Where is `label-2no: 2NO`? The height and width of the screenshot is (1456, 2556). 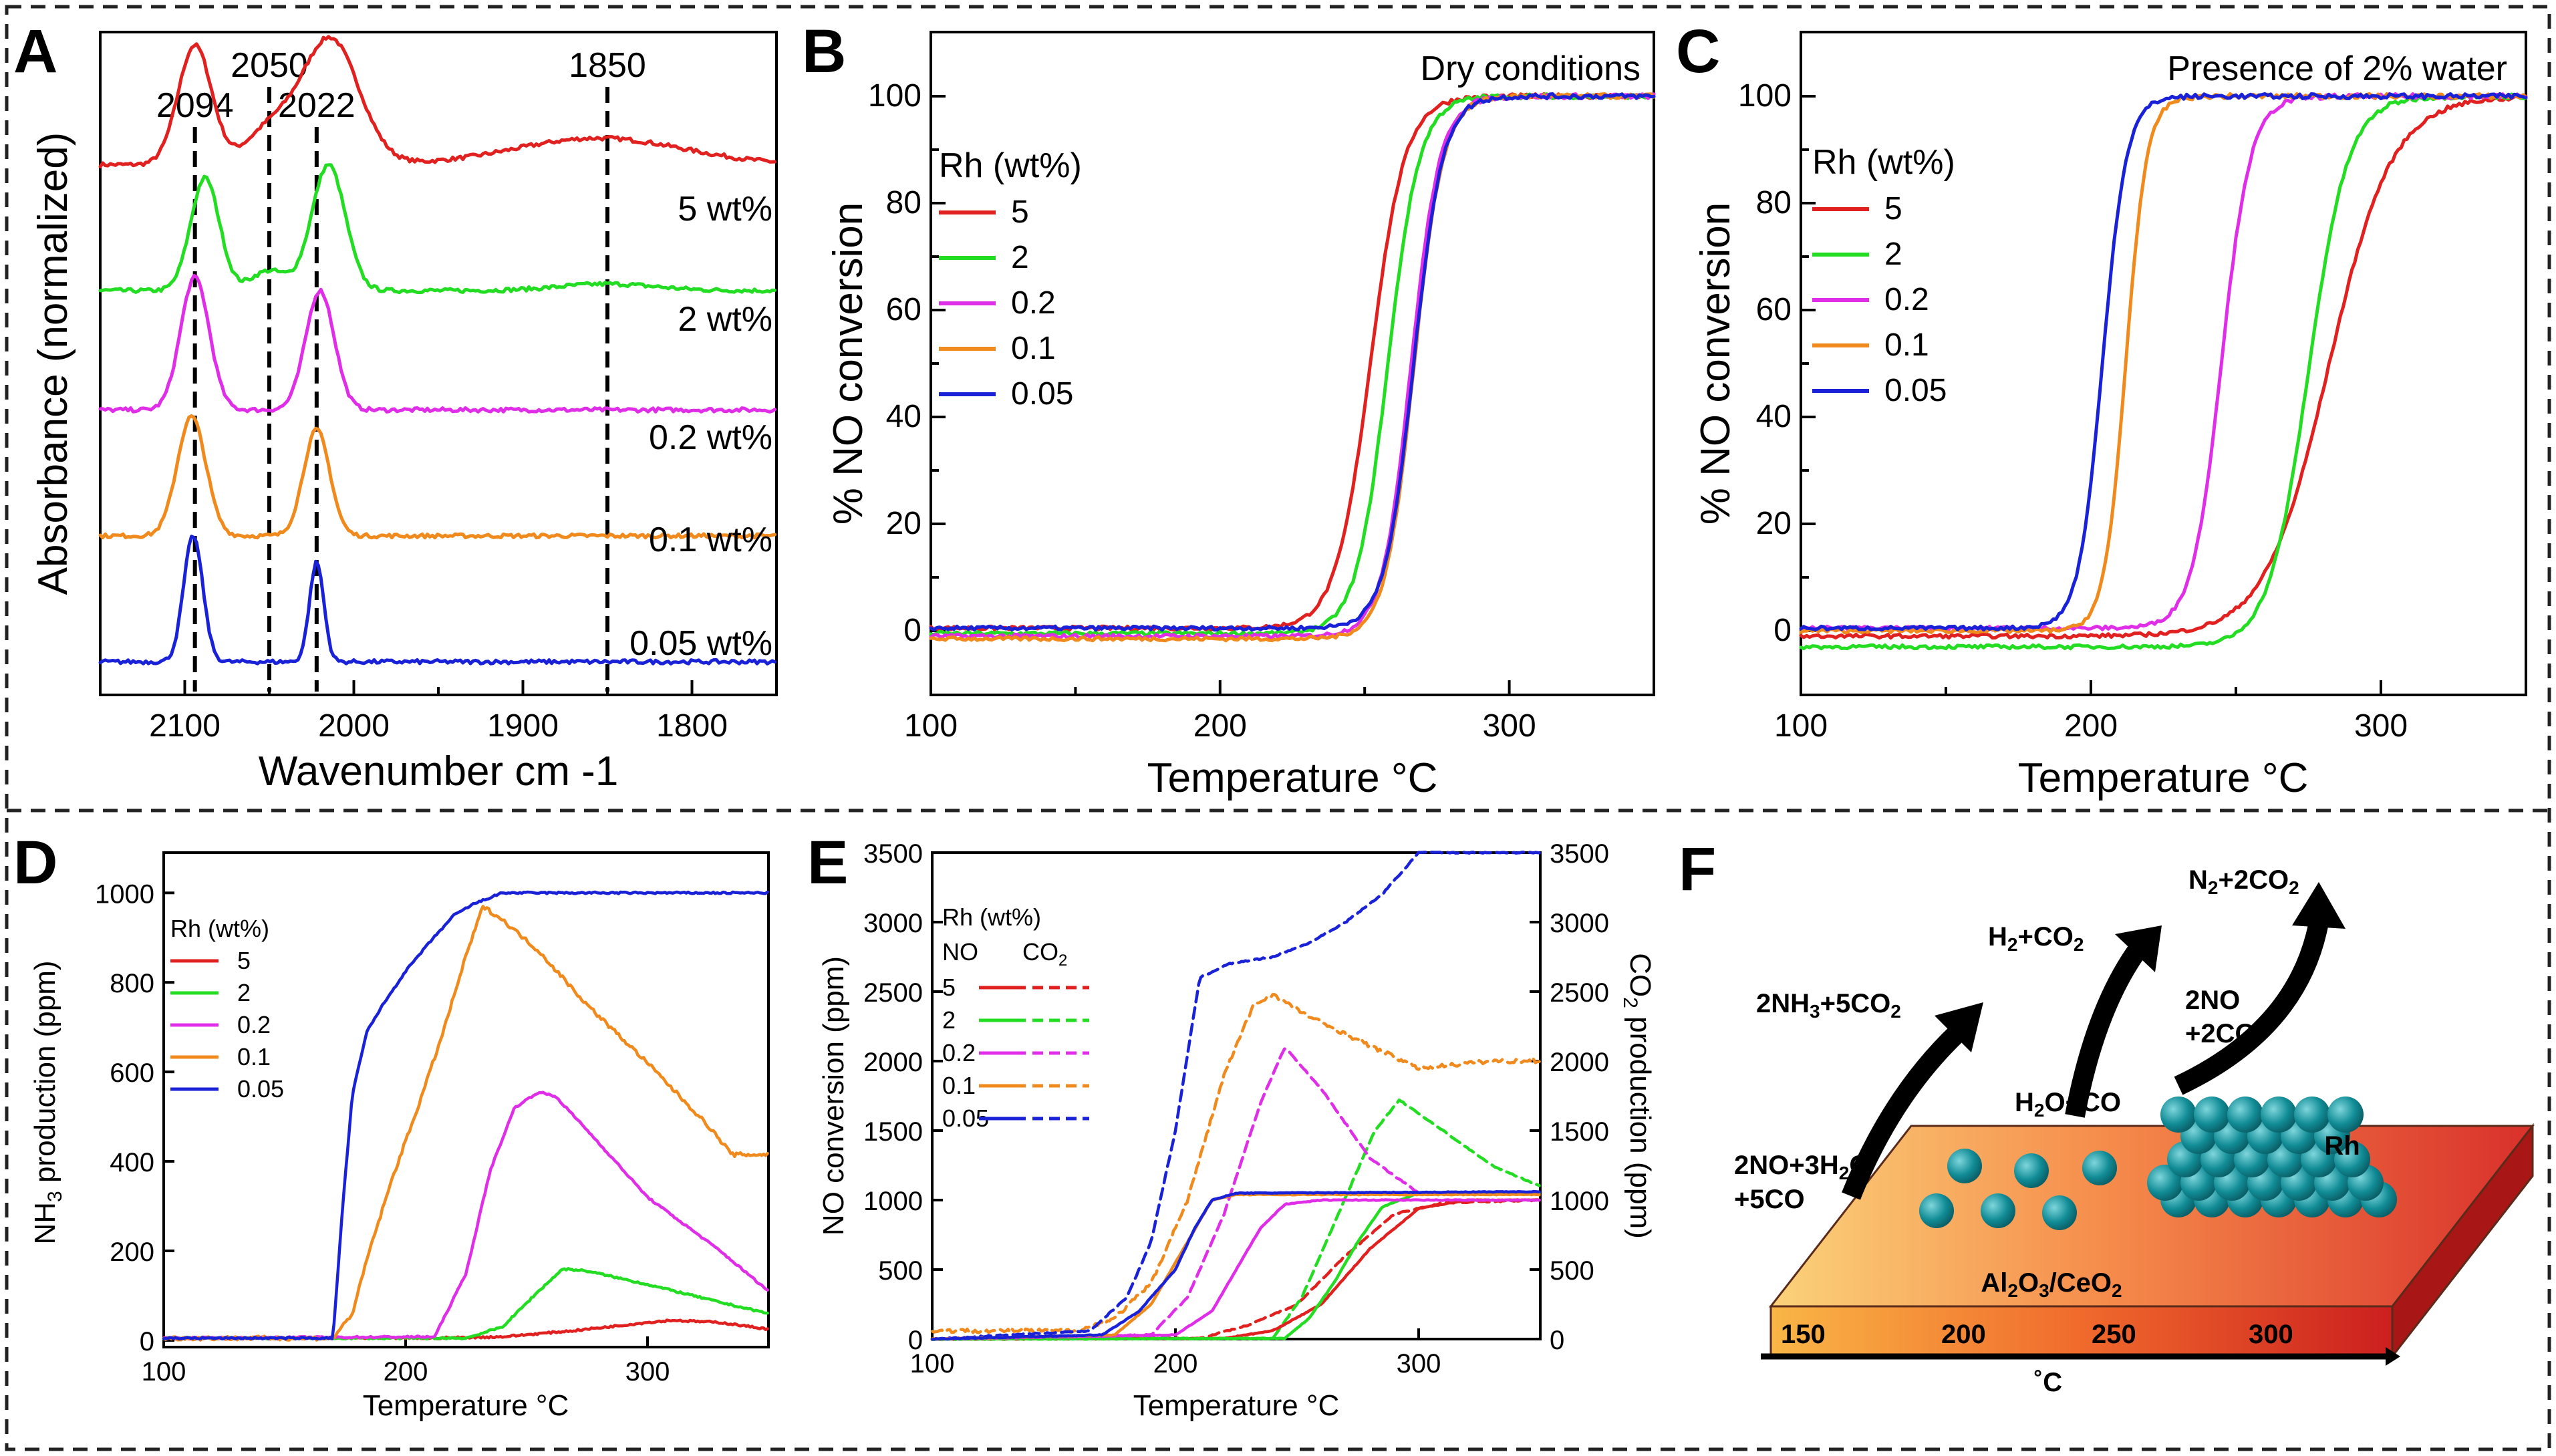
label-2no: 2NO is located at coordinates (2212, 1000).